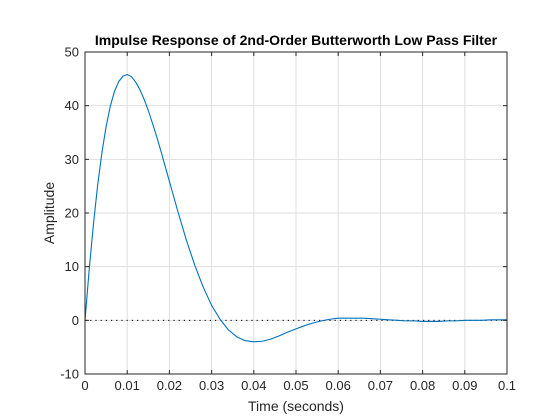  I want to click on y-tick-label: 40, so click(72, 105).